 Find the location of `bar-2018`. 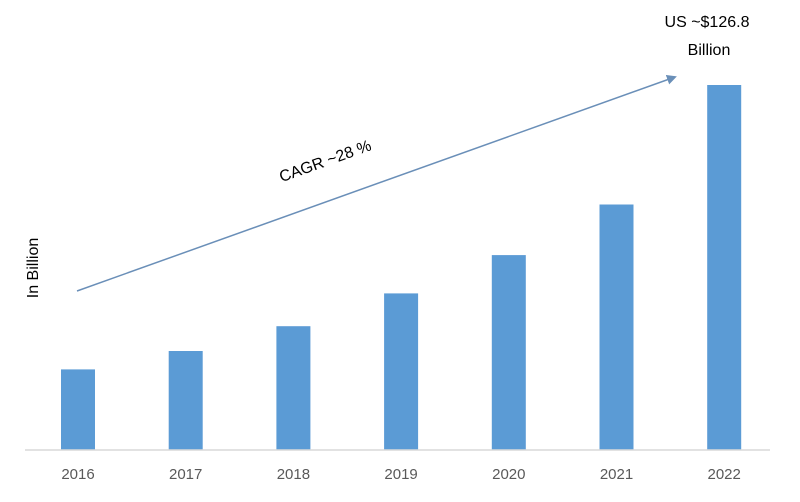

bar-2018 is located at coordinates (293, 388).